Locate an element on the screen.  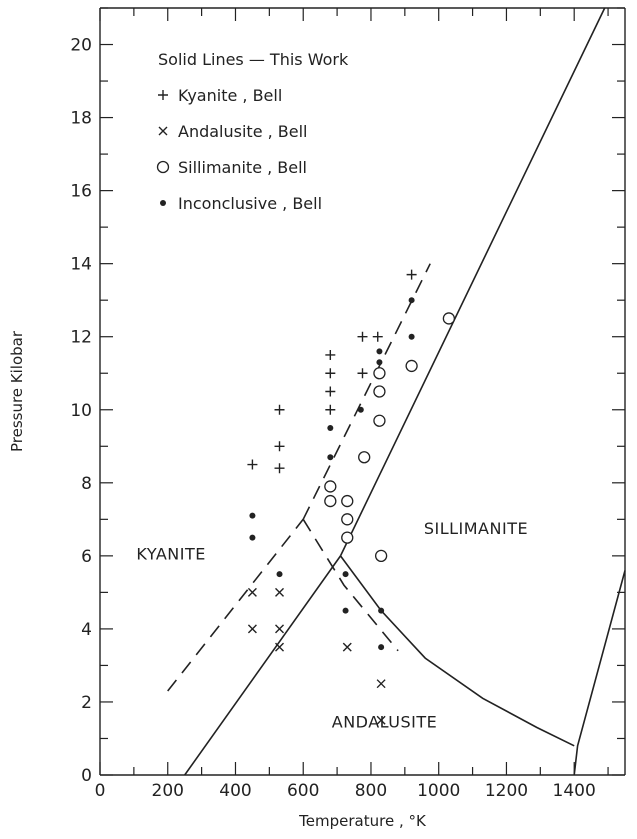
x-tick-label: 1200 is located at coordinates (506, 791).